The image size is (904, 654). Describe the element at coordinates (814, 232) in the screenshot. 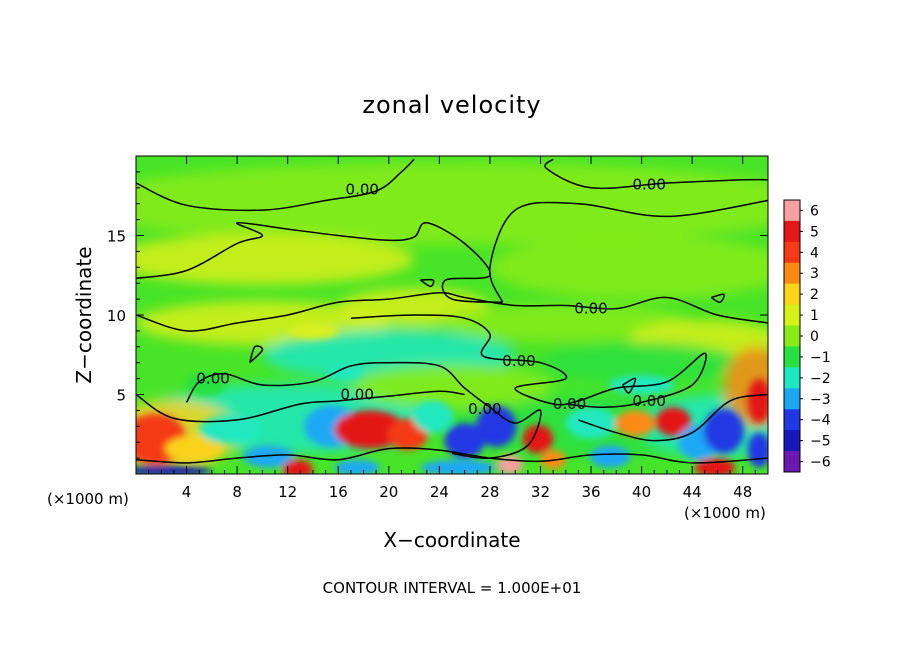

I see `colorbar-label: 5` at that location.